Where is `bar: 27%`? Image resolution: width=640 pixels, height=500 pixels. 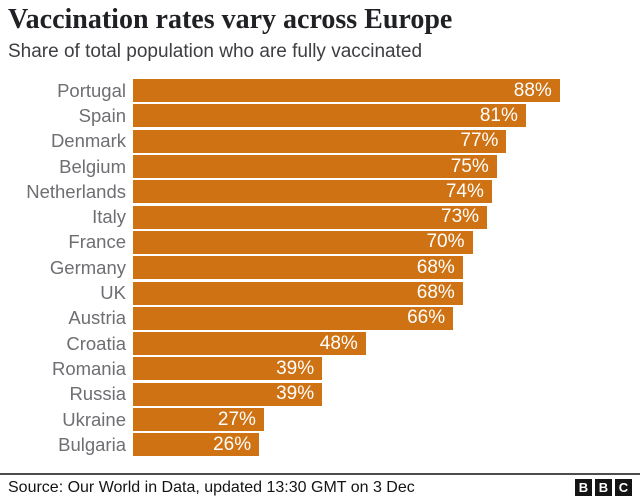 bar: 27% is located at coordinates (198, 419).